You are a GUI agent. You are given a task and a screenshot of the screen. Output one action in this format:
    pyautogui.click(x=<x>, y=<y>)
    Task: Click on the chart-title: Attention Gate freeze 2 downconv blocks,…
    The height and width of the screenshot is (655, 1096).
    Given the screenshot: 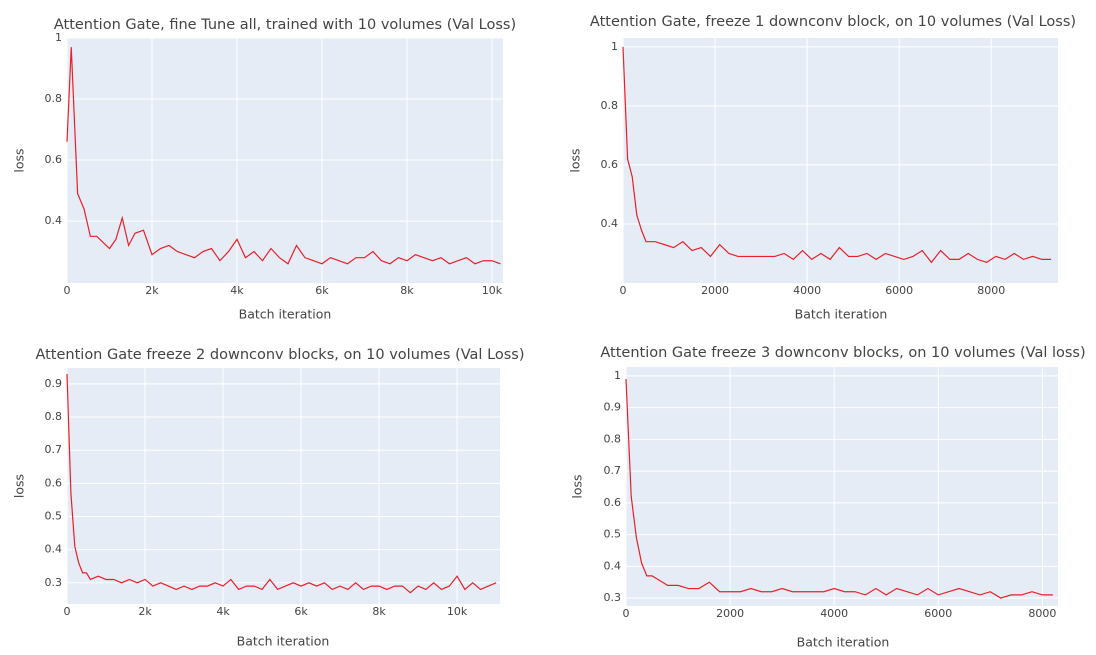 What is the action you would take?
    pyautogui.click(x=279, y=355)
    